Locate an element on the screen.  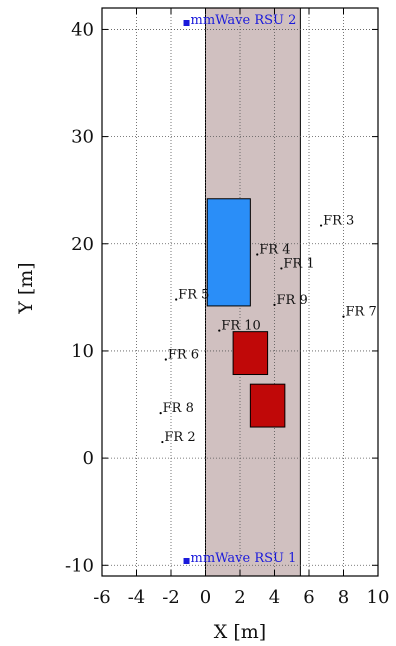
x-axis-label: X [m] is located at coordinates (240, 632).